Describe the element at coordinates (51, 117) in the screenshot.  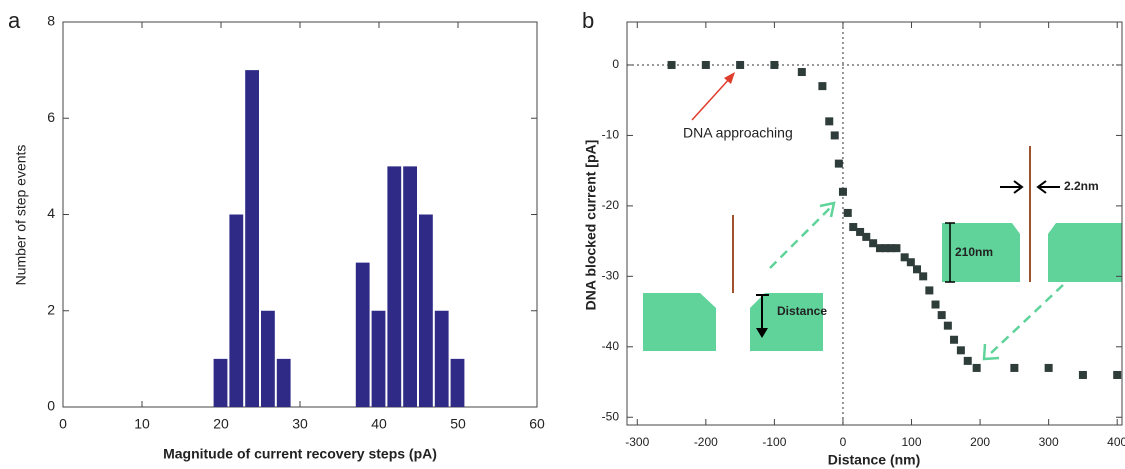
I see `y-tick-label: 6` at that location.